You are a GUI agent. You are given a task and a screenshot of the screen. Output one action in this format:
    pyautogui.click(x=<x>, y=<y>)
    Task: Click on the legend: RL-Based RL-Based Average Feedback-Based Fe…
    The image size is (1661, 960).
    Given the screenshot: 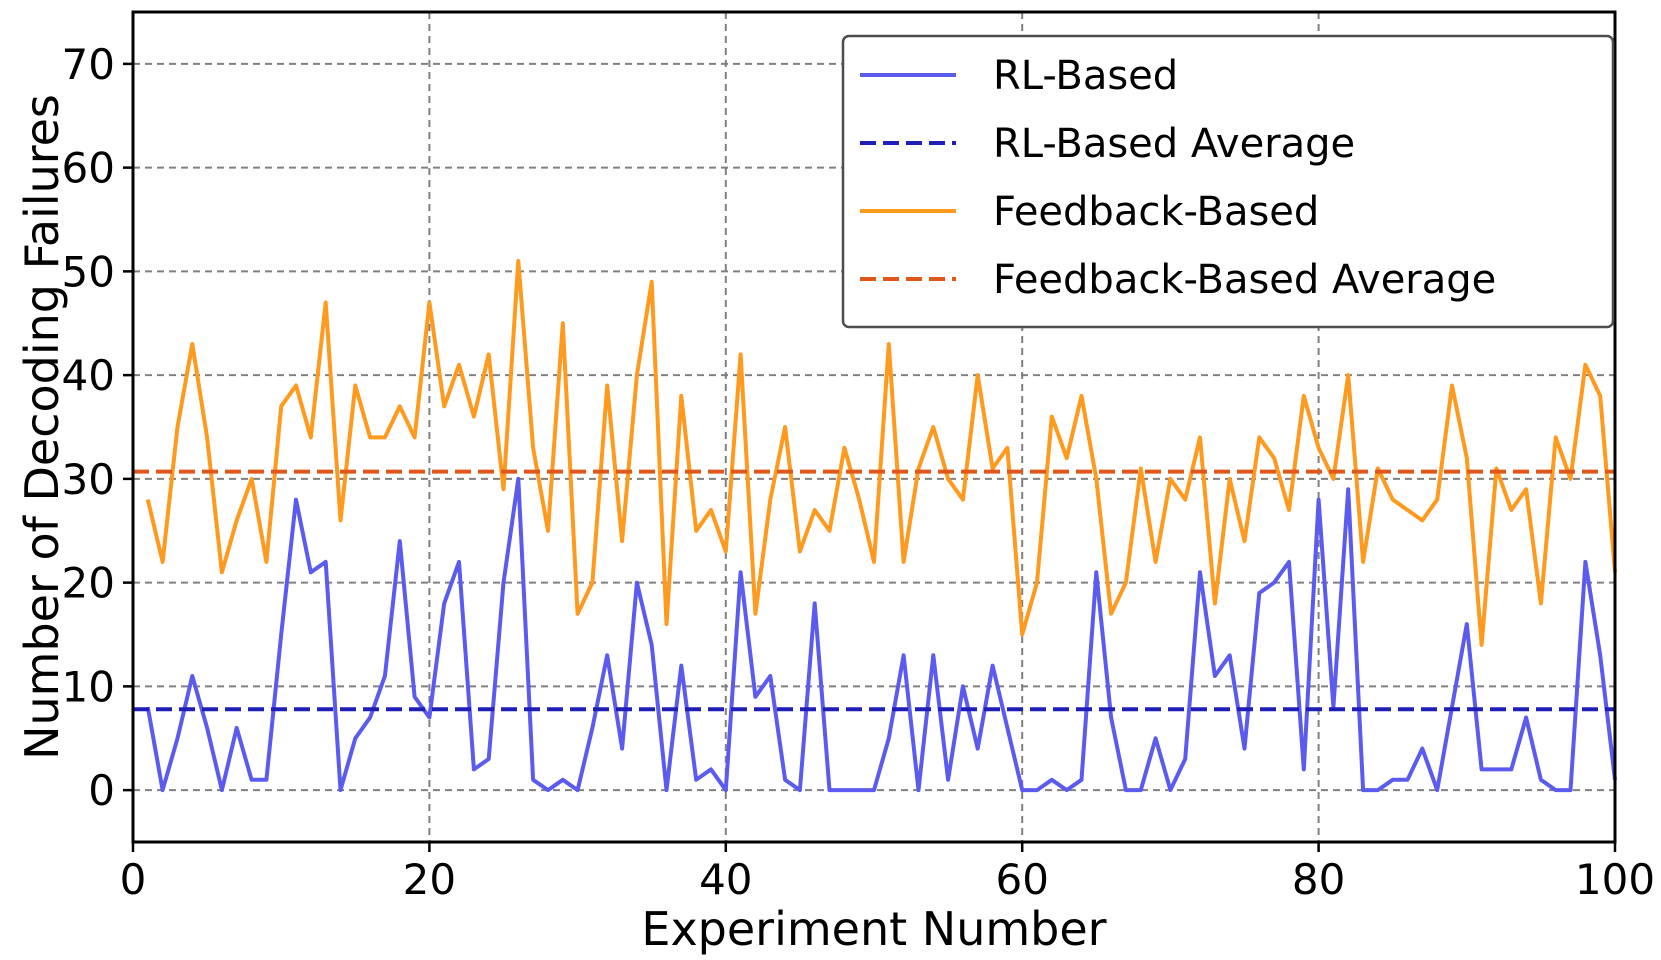 What is the action you would take?
    pyautogui.click(x=1228, y=181)
    